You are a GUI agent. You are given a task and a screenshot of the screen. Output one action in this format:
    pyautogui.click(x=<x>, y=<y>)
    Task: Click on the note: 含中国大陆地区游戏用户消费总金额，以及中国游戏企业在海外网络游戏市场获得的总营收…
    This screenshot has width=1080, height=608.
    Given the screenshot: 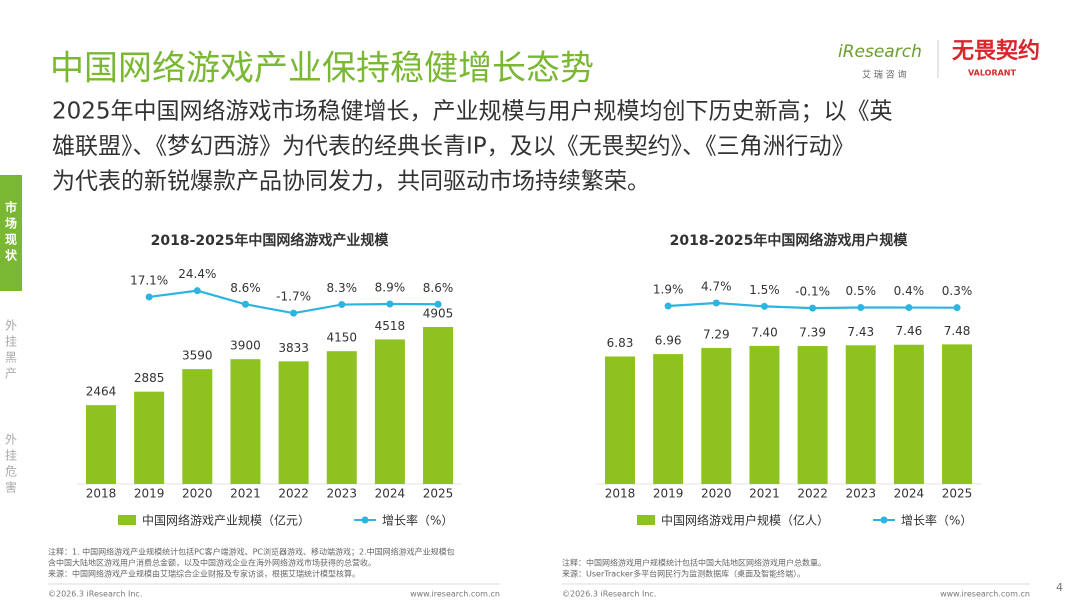 What is the action you would take?
    pyautogui.click(x=212, y=563)
    